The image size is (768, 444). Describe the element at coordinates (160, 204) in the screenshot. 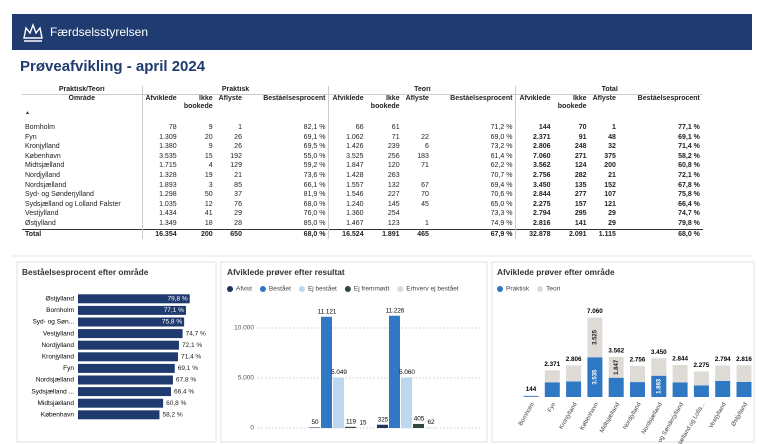

I see `table-cell: 1.035` at that location.